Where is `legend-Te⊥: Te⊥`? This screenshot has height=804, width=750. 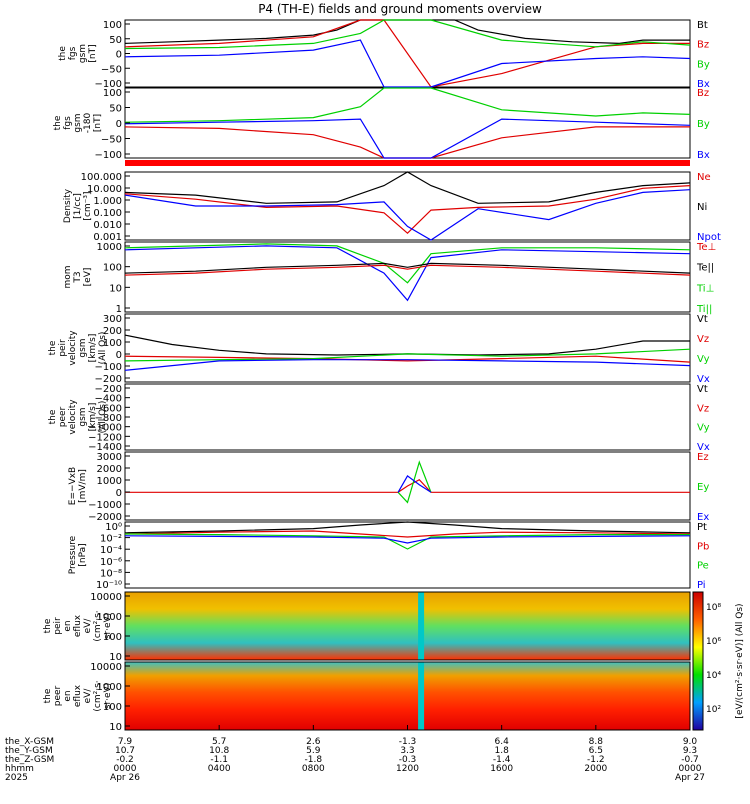 legend-Te⊥: Te⊥ is located at coordinates (706, 247).